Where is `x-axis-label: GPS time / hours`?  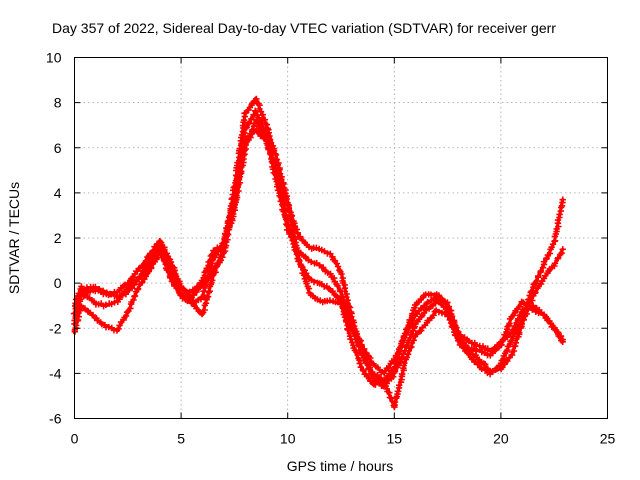
x-axis-label: GPS time / hours is located at coordinates (340, 466).